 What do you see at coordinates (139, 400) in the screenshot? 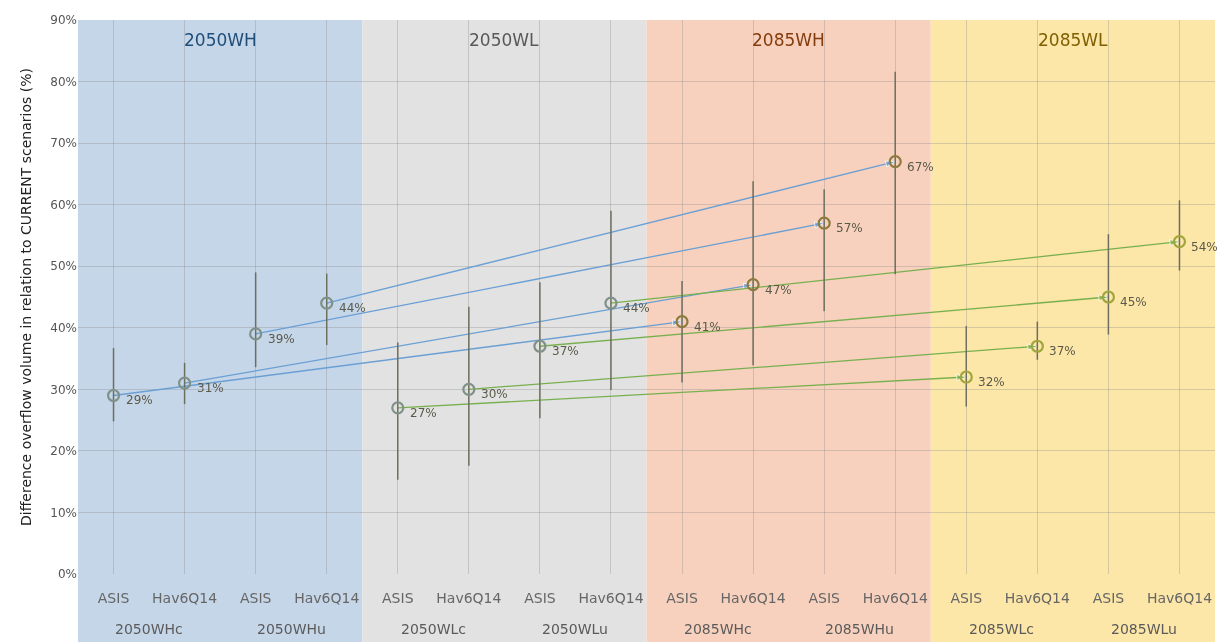
I see `data-label: 29%` at bounding box center [139, 400].